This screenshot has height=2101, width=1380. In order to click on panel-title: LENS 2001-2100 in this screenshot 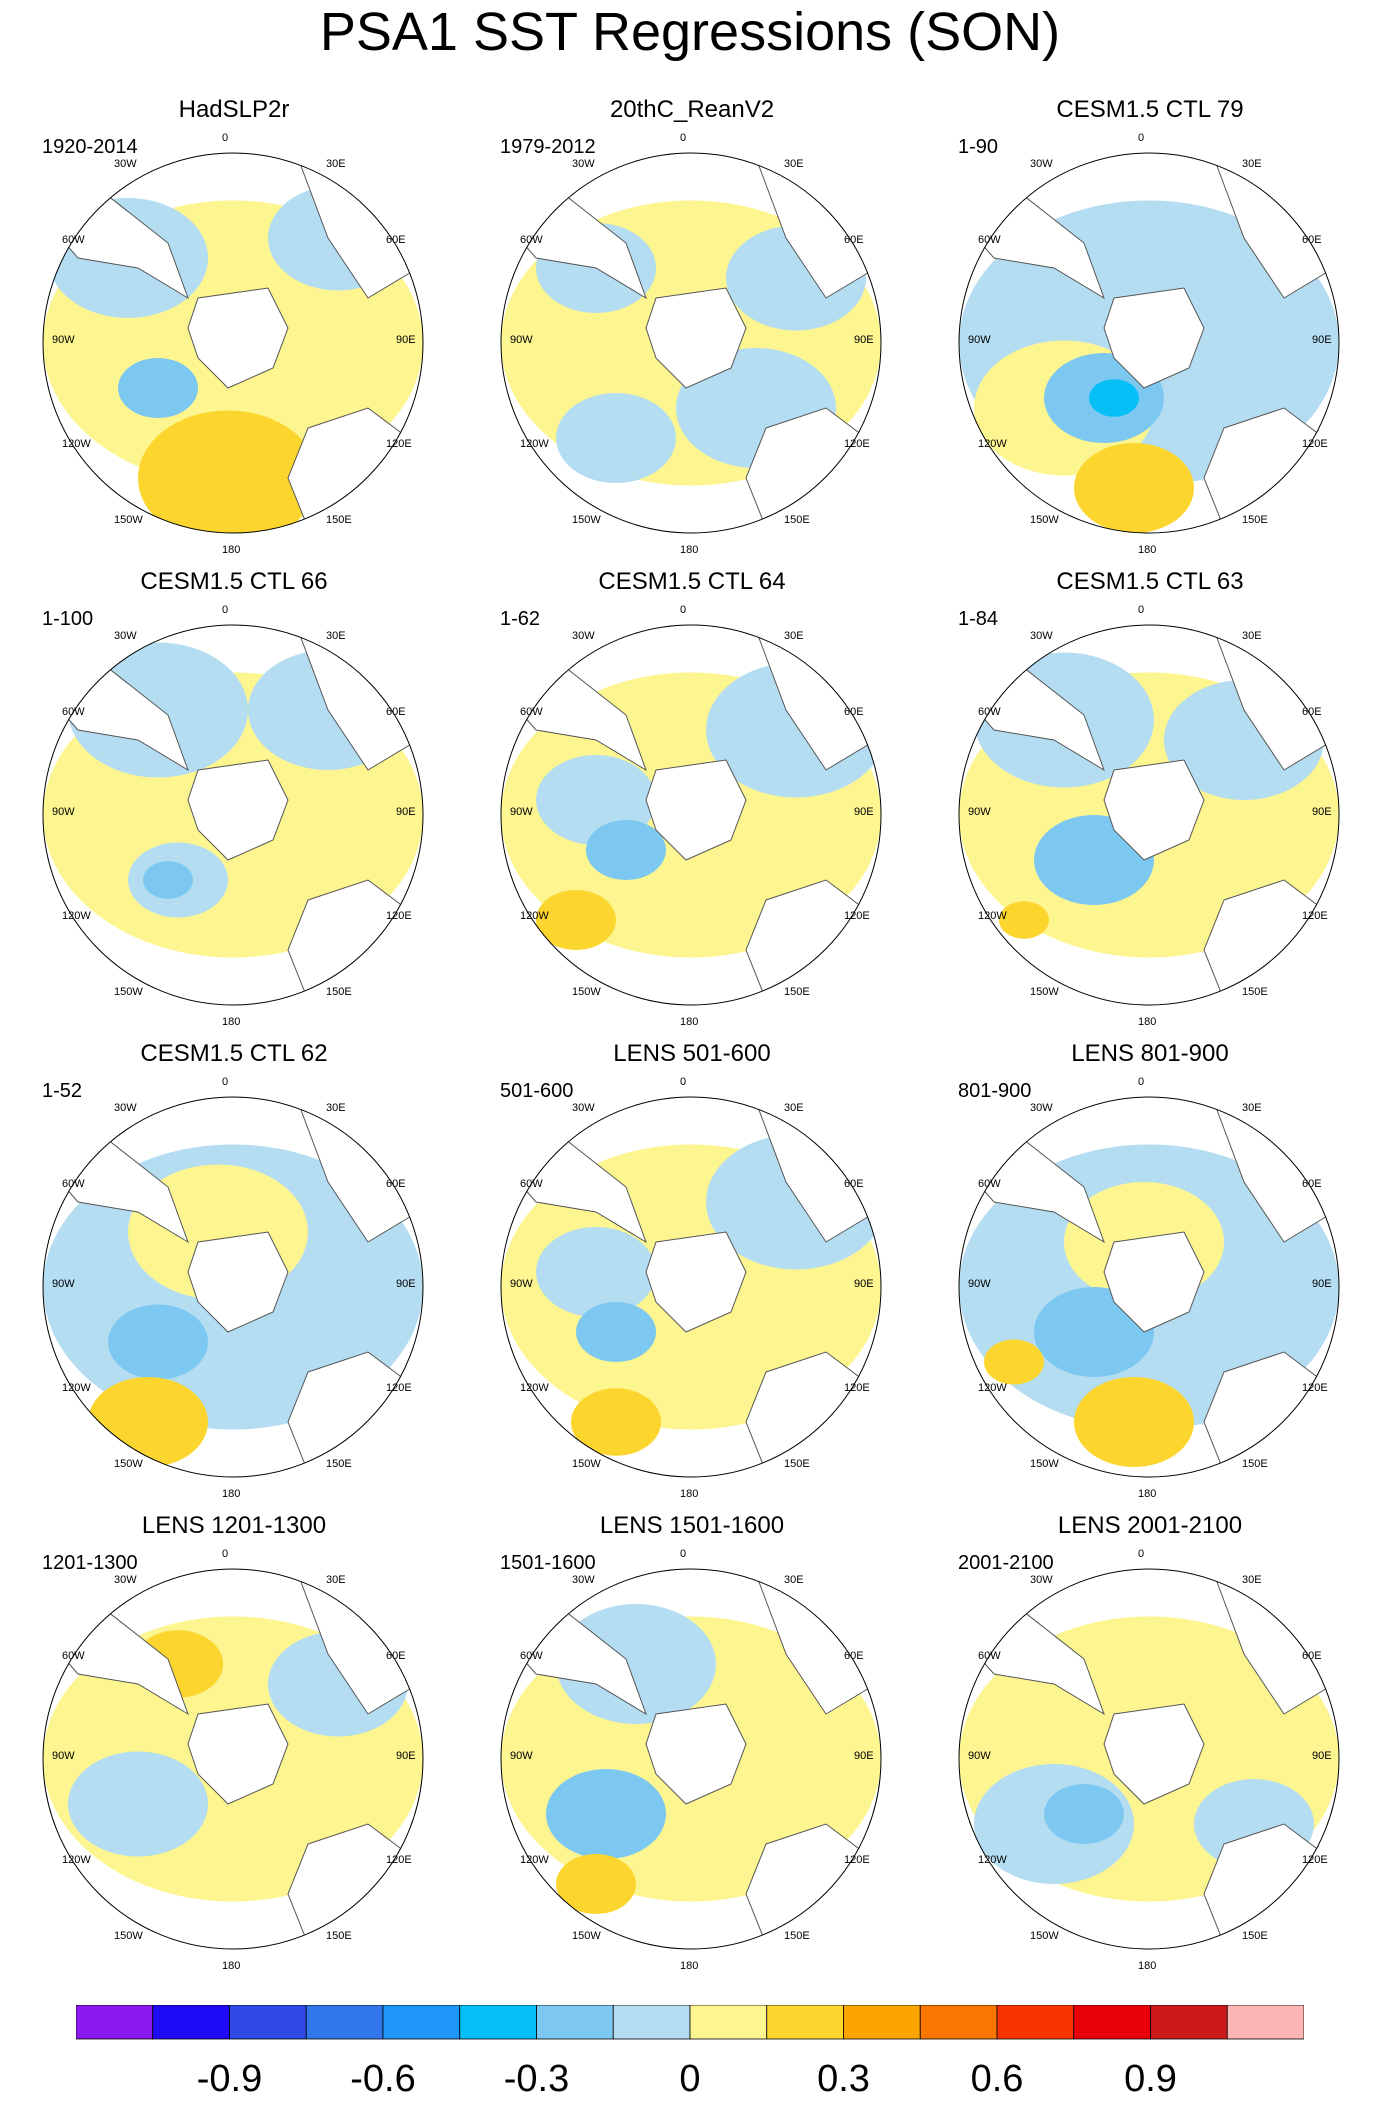, I will do `click(1150, 1525)`.